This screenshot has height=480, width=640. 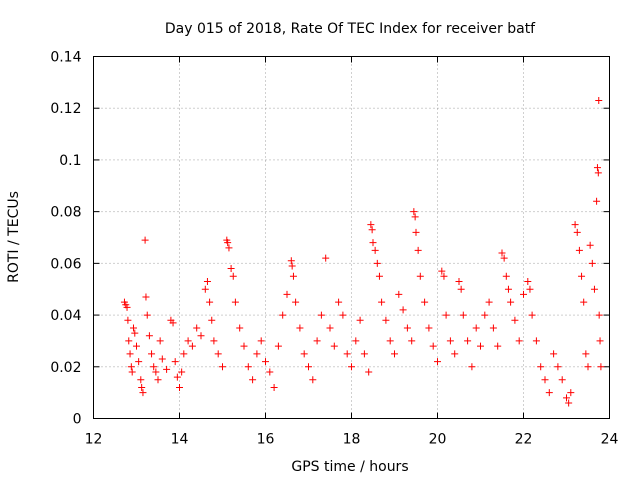 What do you see at coordinates (438, 440) in the screenshot?
I see `x-tick-label: 20` at bounding box center [438, 440].